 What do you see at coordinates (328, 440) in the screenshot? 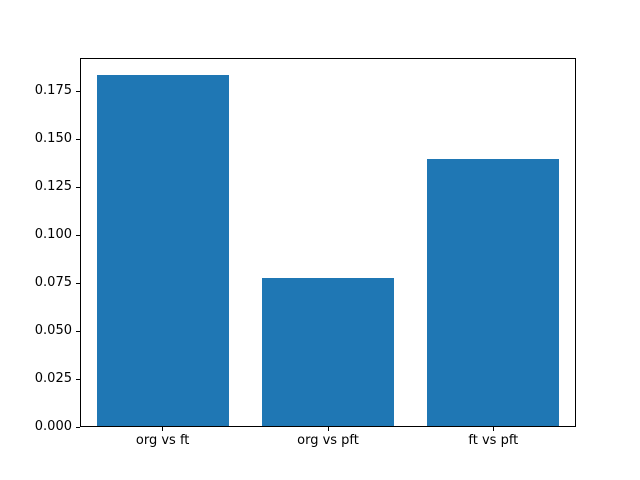
I see `x-tick-label: org vs pft` at bounding box center [328, 440].